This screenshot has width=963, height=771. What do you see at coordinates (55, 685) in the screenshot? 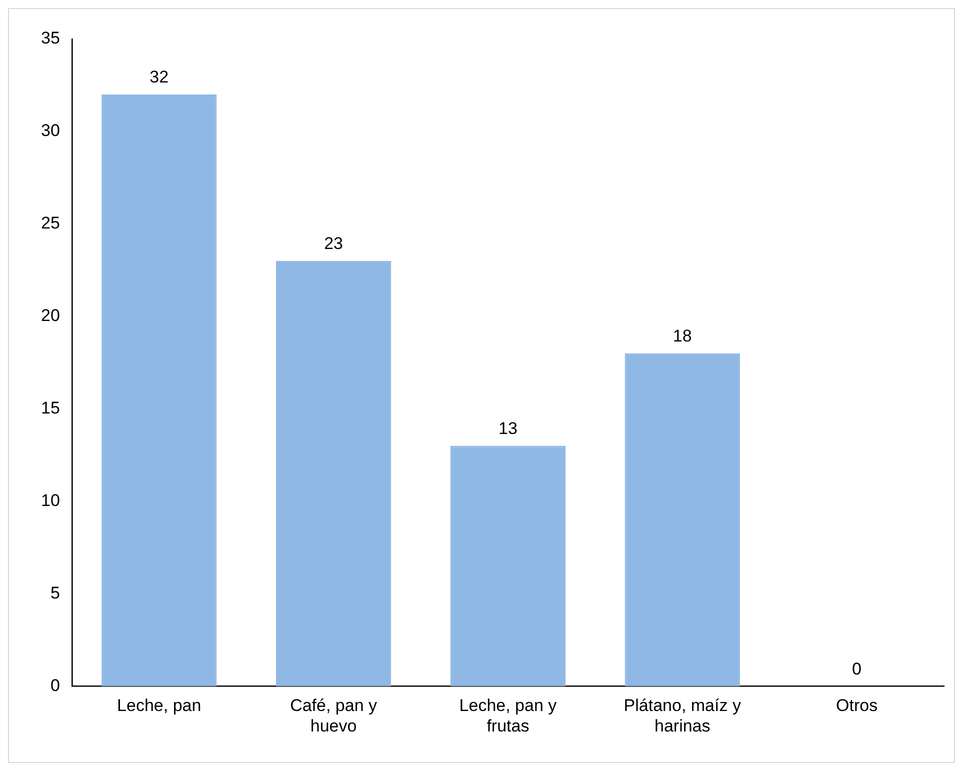
I see `y-tick-label: 0` at bounding box center [55, 685].